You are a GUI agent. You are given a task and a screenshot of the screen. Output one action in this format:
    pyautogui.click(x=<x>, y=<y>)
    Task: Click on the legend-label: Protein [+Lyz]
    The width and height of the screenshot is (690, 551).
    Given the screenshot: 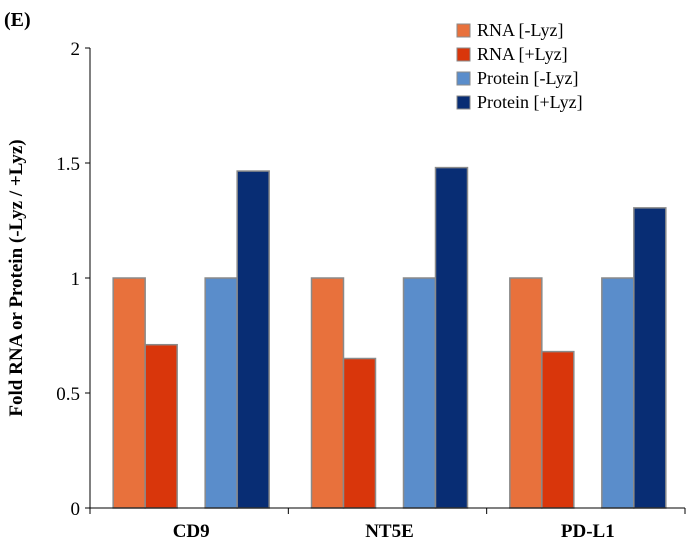 What is the action you would take?
    pyautogui.click(x=530, y=102)
    